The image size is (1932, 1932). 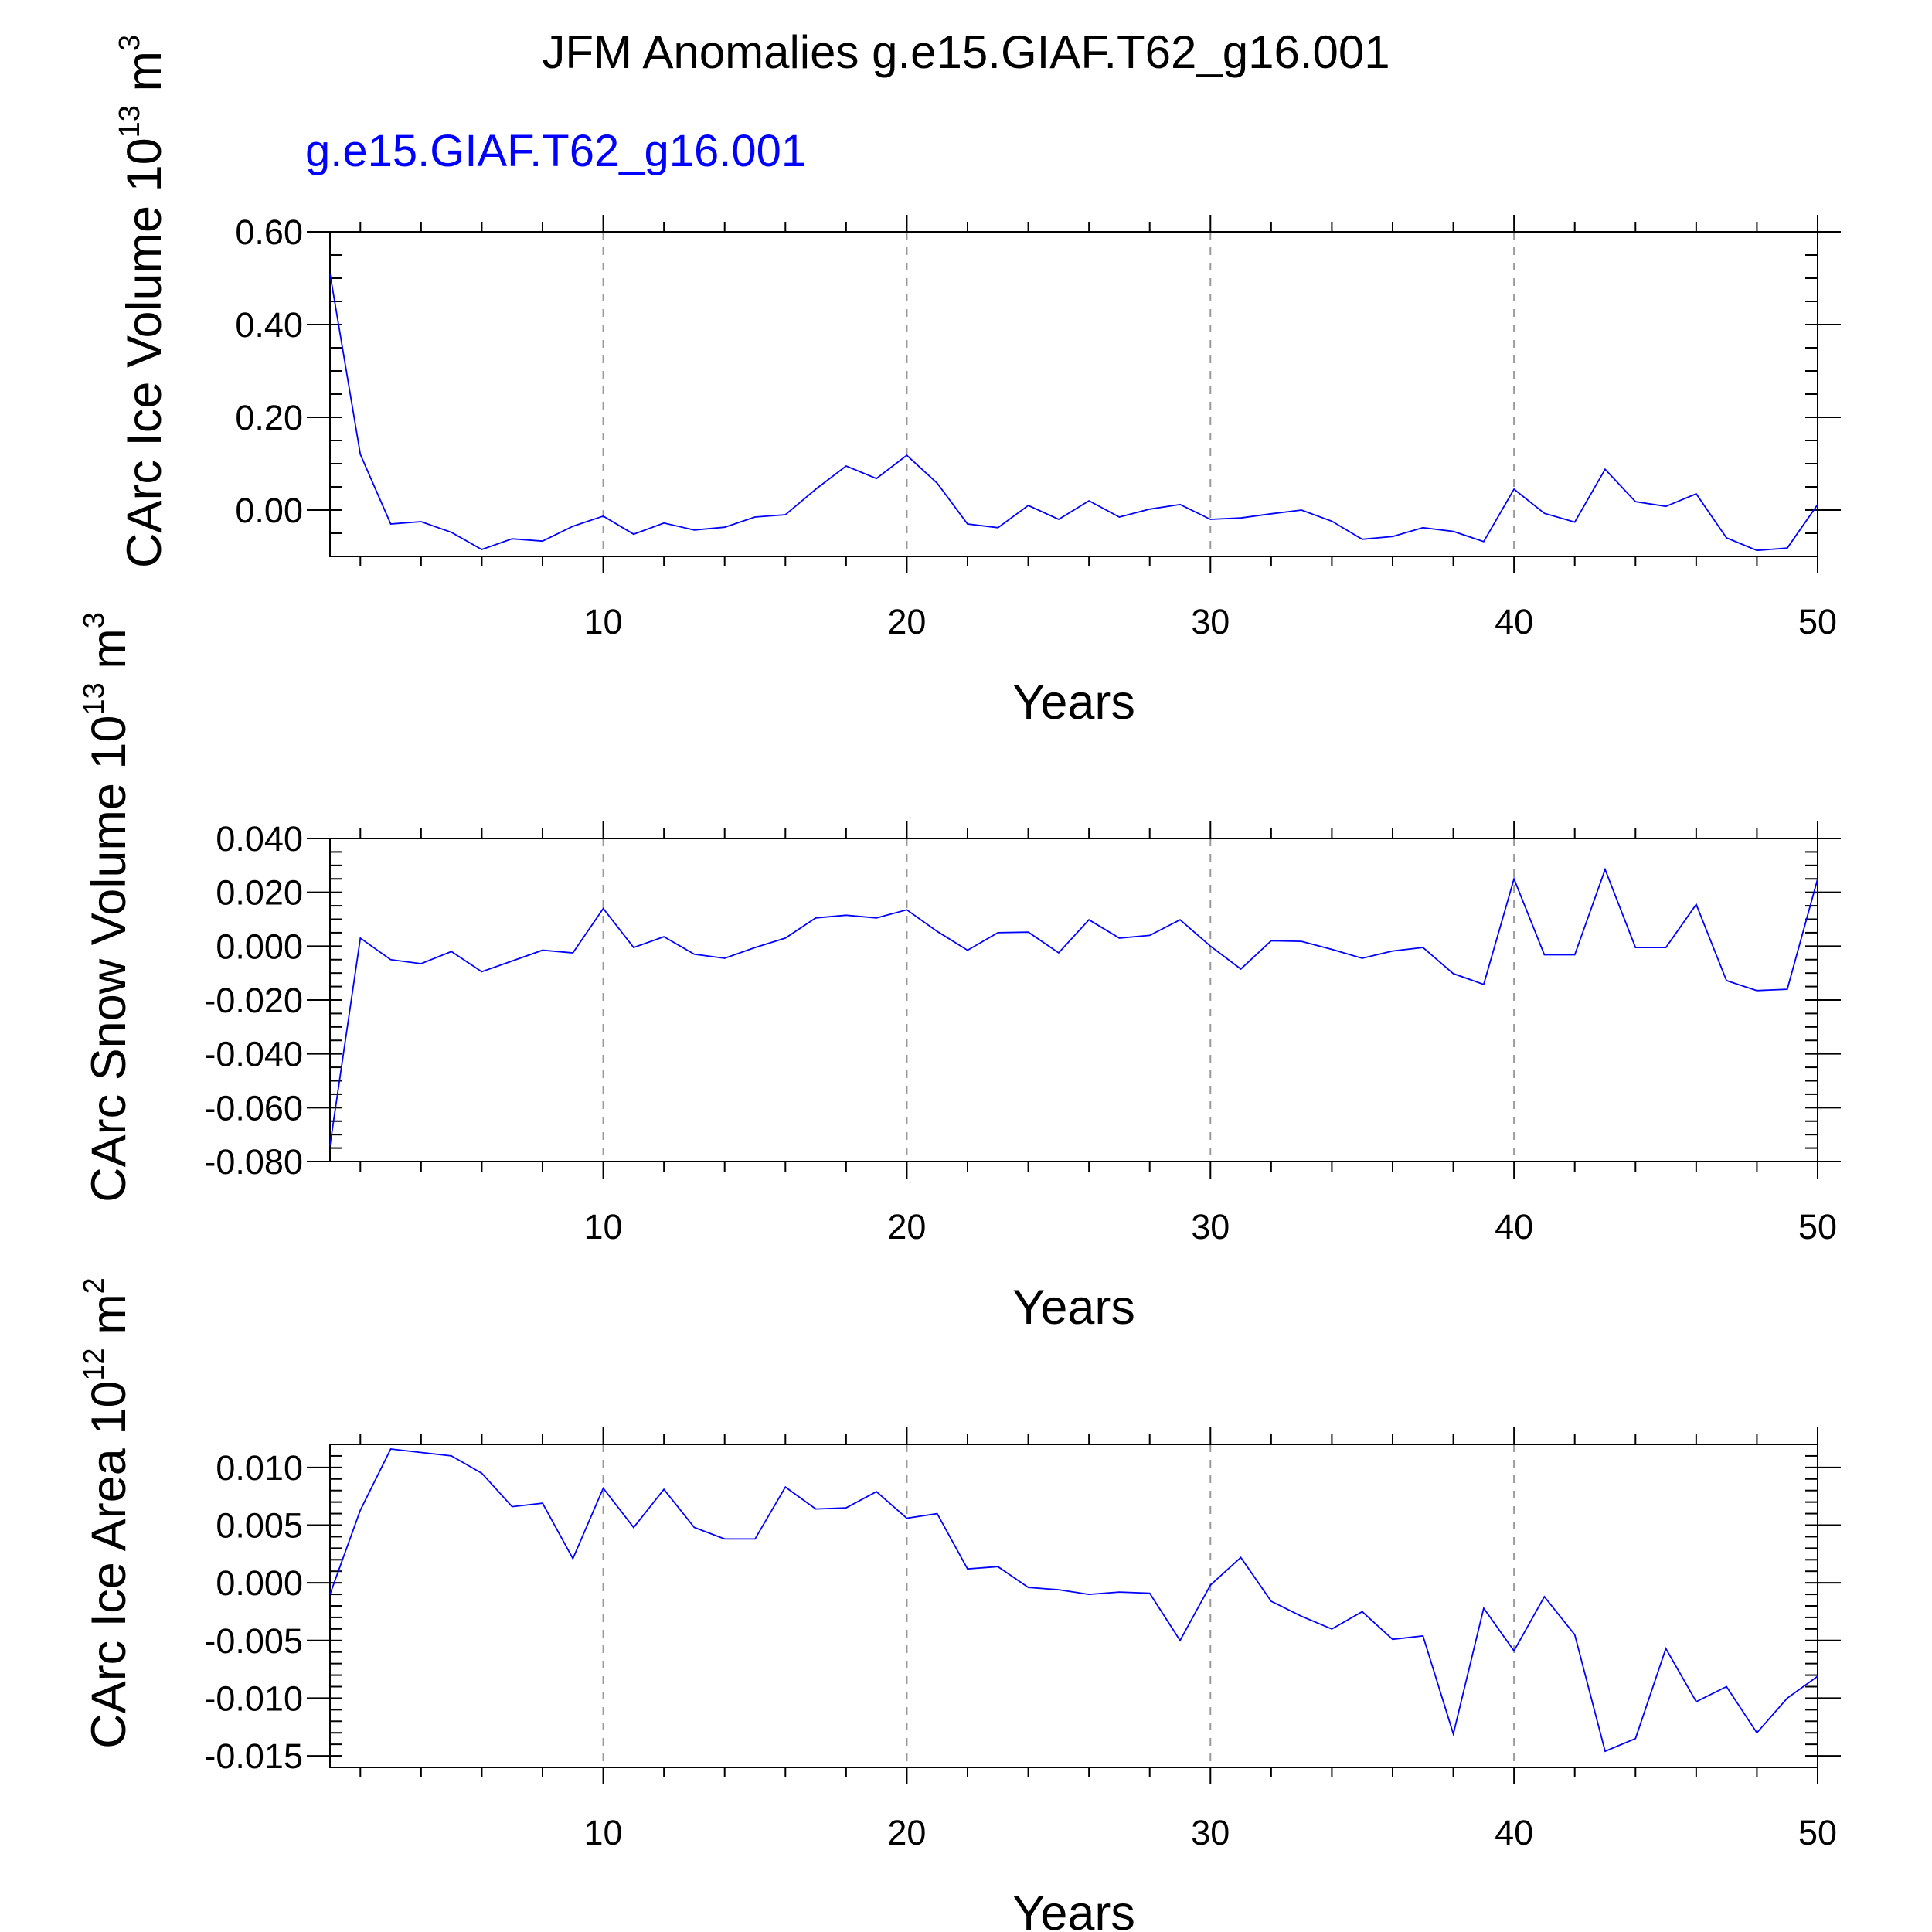 I want to click on y-axis-title: CArc Snow Volume 1013 m3, so click(x=107, y=907).